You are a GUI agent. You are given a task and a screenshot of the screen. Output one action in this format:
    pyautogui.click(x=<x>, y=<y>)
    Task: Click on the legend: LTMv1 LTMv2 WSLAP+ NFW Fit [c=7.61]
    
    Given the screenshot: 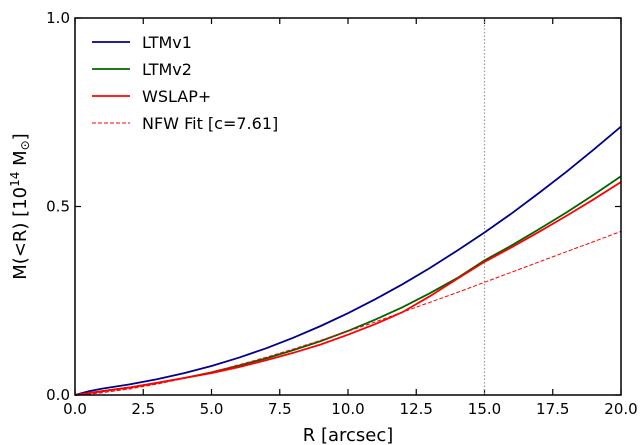 What is the action you would take?
    pyautogui.click(x=185, y=83)
    